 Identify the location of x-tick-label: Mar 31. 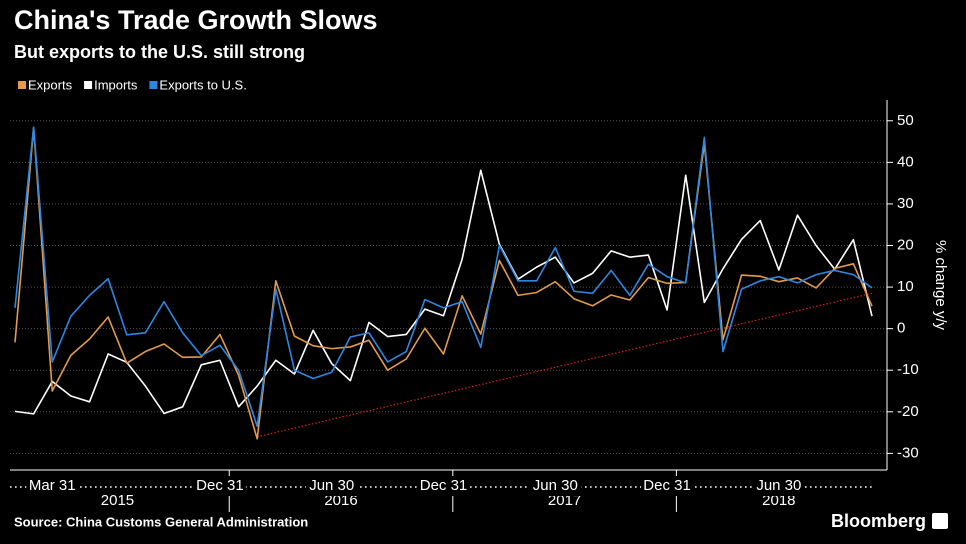
(52, 485).